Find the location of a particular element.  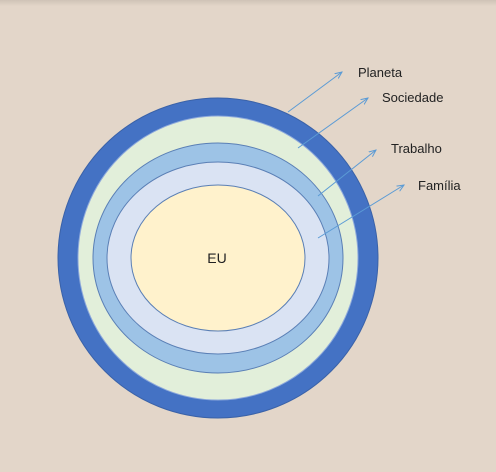

label-planeta: Planeta is located at coordinates (380, 72).